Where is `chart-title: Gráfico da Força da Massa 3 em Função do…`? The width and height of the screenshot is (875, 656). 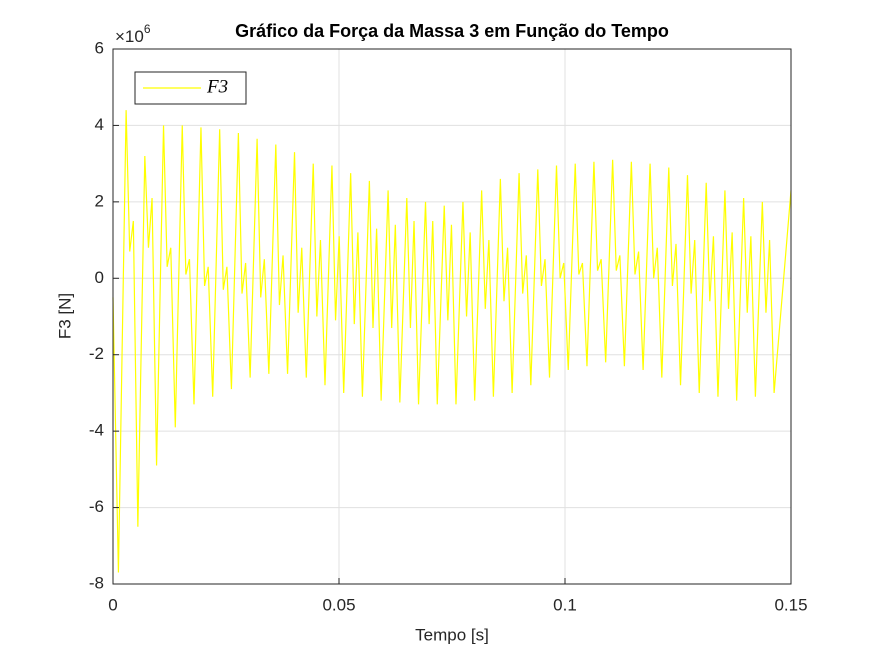 chart-title: Gráfico da Força da Massa 3 em Função do… is located at coordinates (452, 31).